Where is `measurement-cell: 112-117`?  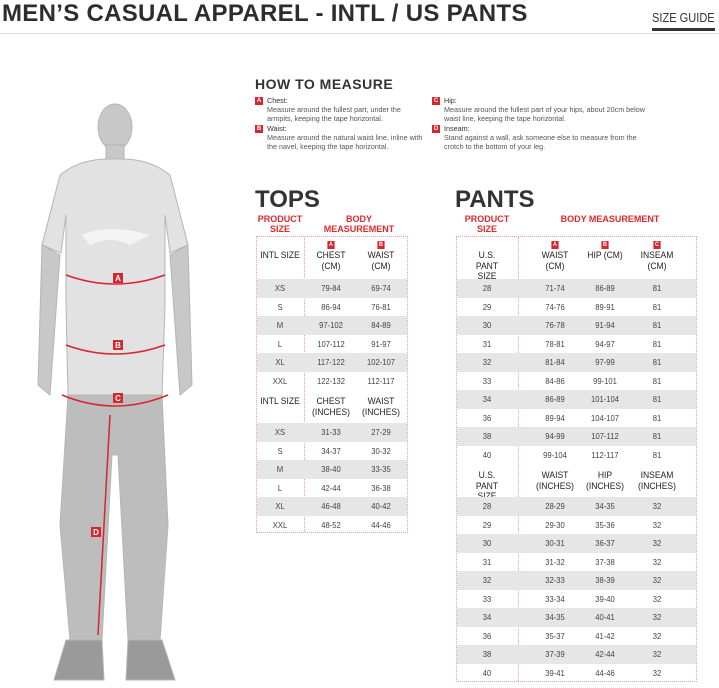
measurement-cell: 112-117 is located at coordinates (381, 380).